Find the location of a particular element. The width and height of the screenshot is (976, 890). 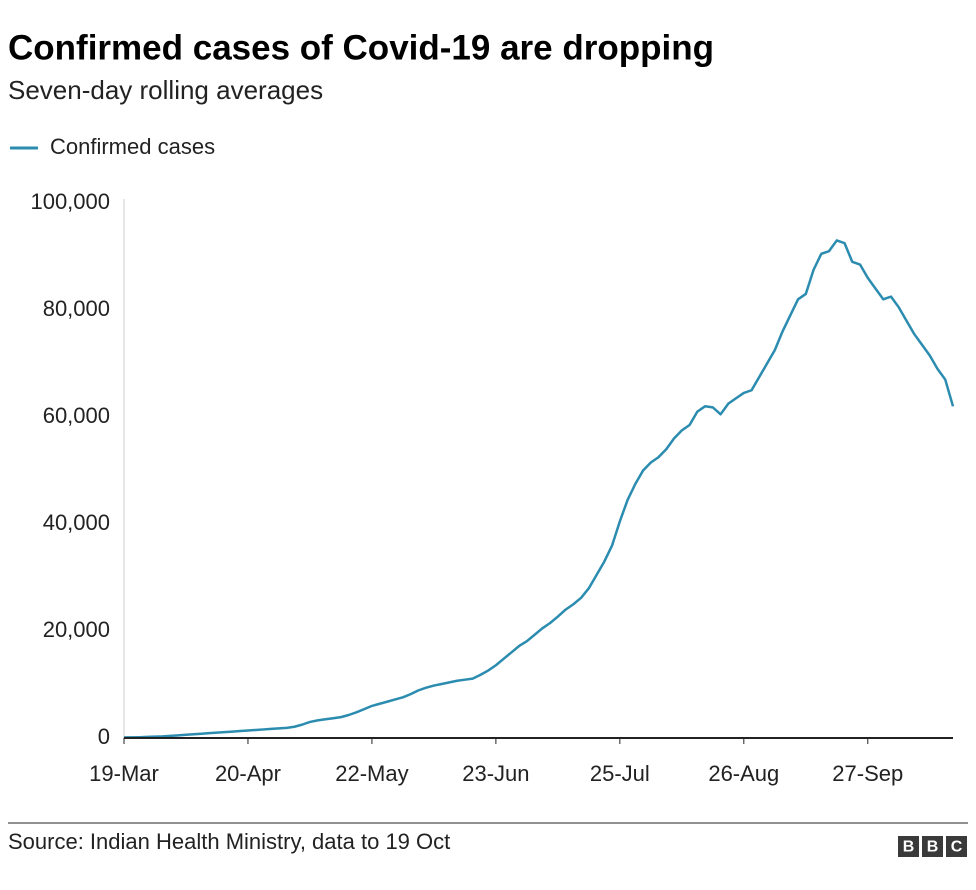

chart-title: Confirmed cases of Covid-19 are dropping is located at coordinates (361, 47).